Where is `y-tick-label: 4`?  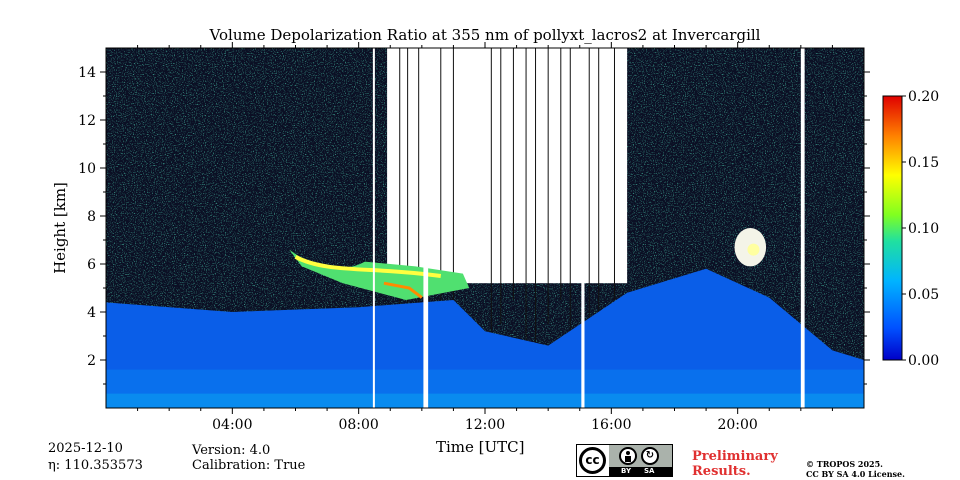 y-tick-label: 4 is located at coordinates (91, 313).